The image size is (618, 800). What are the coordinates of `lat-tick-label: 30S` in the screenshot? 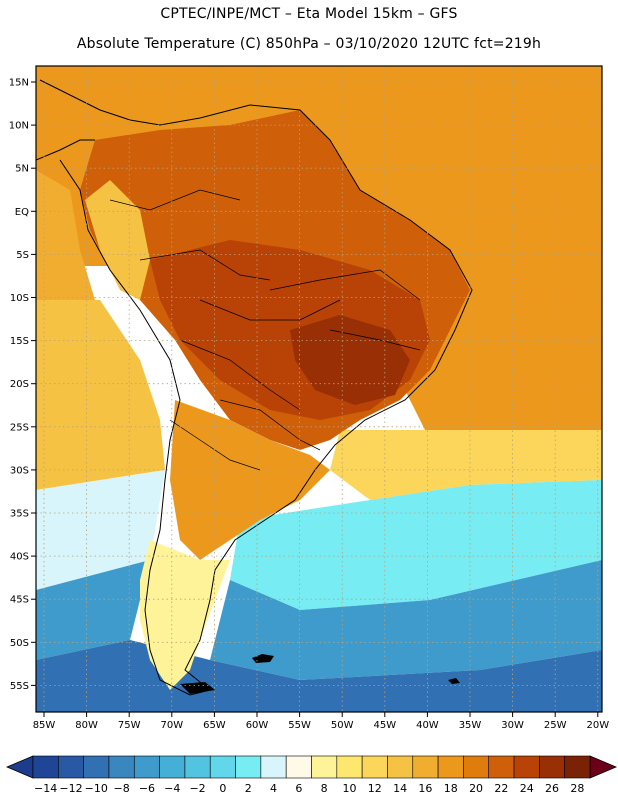 It's located at (19, 470).